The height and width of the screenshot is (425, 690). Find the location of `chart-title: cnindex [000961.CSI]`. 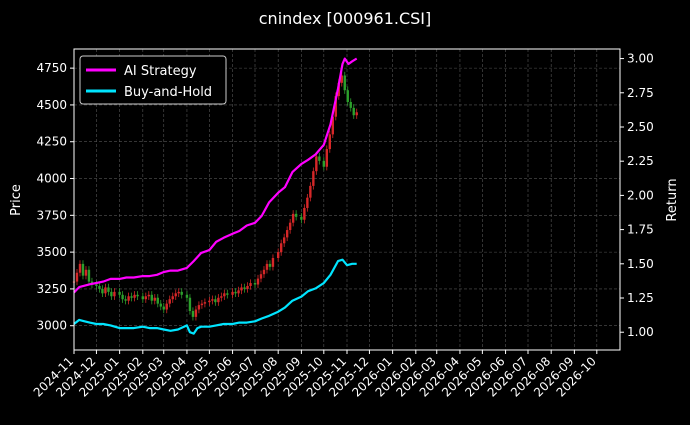

chart-title: cnindex [000961.CSI] is located at coordinates (345, 18).